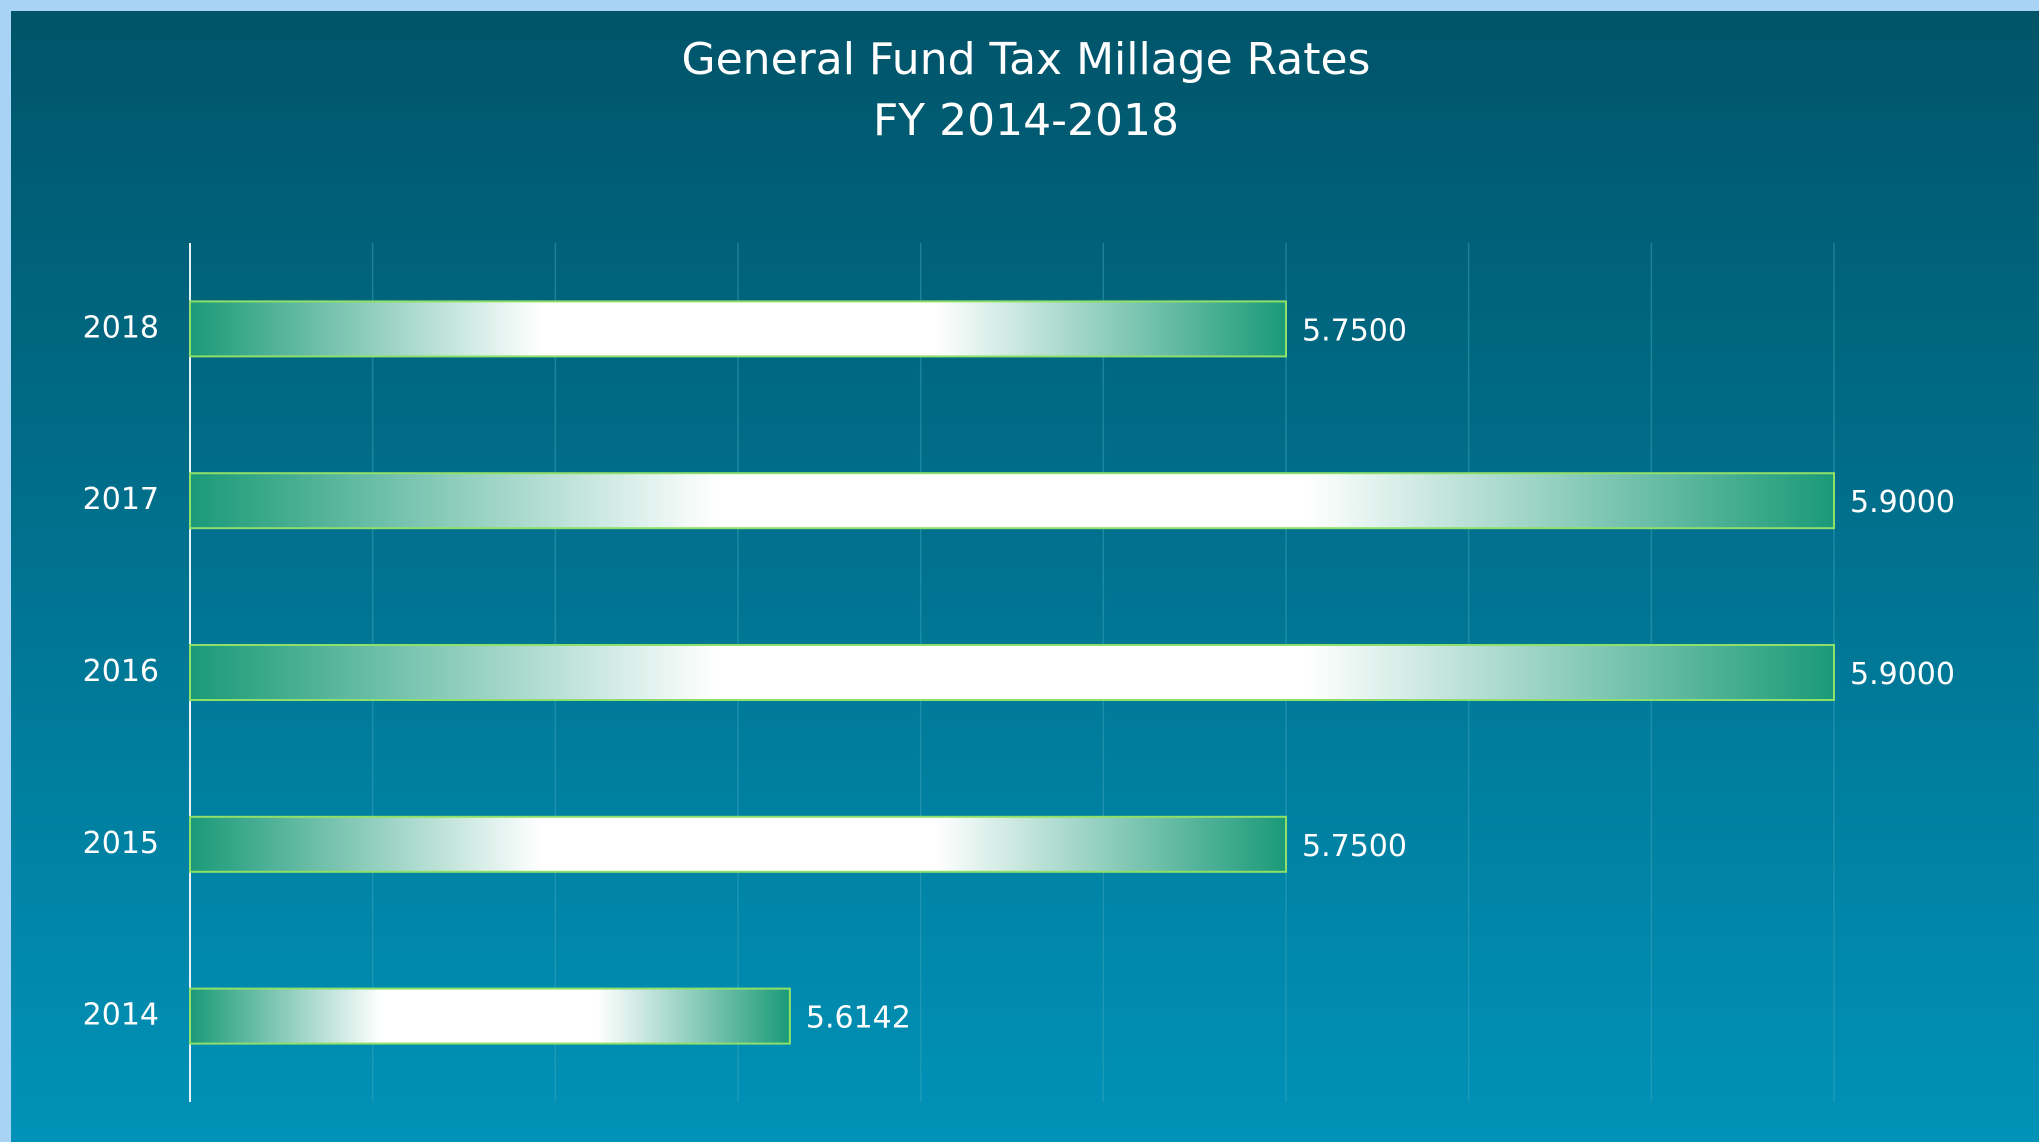 The width and height of the screenshot is (2039, 1142). I want to click on y-tick-label: 2015, so click(121, 843).